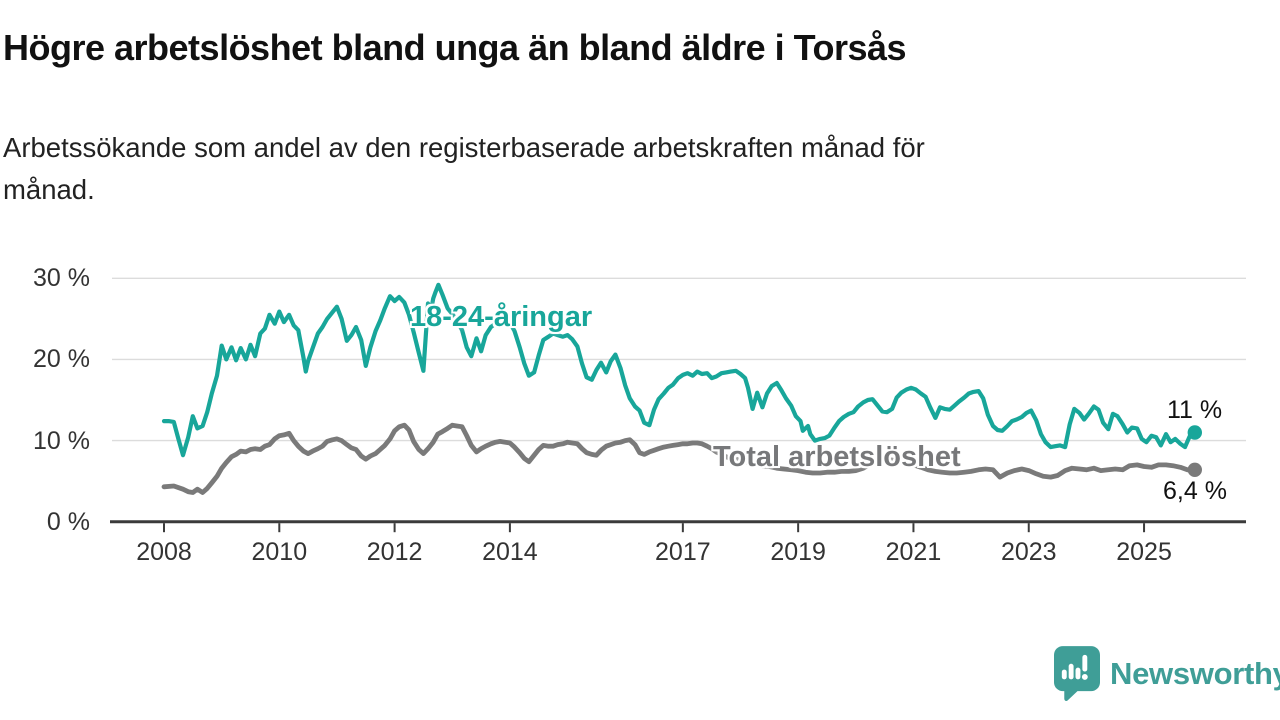 This screenshot has width=1280, height=720. Describe the element at coordinates (913, 552) in the screenshot. I see `x-axis-label-2021: 2021` at that location.